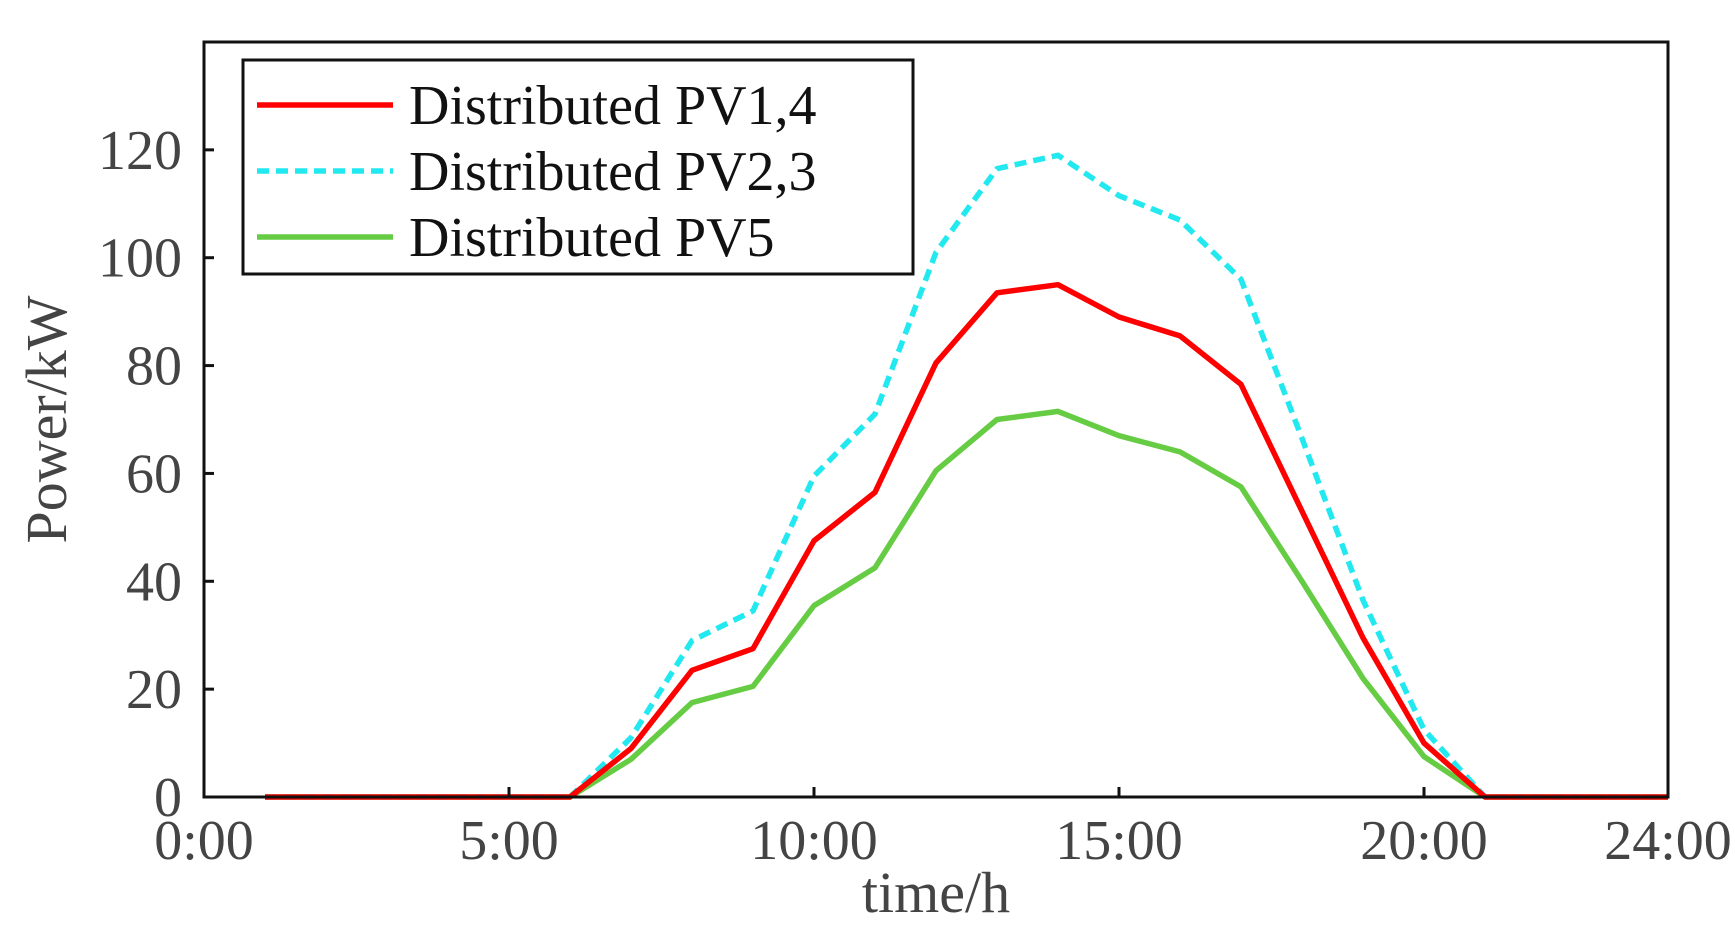 This screenshot has width=1735, height=948. I want to click on y-tick-label-4: 80, so click(154, 367).